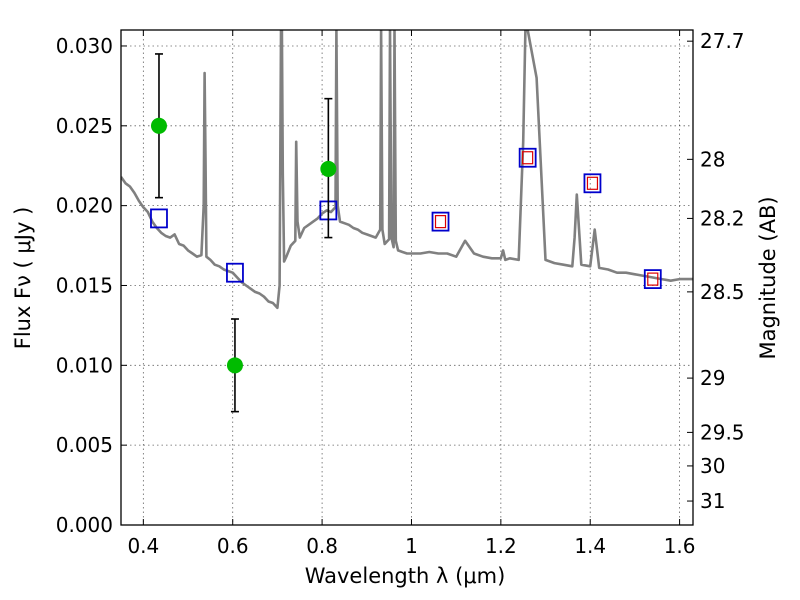 Image resolution: width=800 pixels, height=600 pixels. I want to click on right-tick-label: 29, so click(712, 378).